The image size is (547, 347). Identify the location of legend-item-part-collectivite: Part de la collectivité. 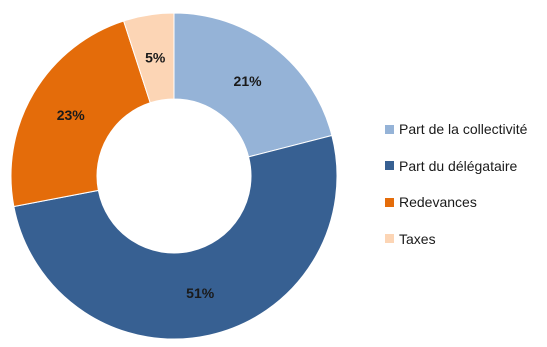
(465, 129).